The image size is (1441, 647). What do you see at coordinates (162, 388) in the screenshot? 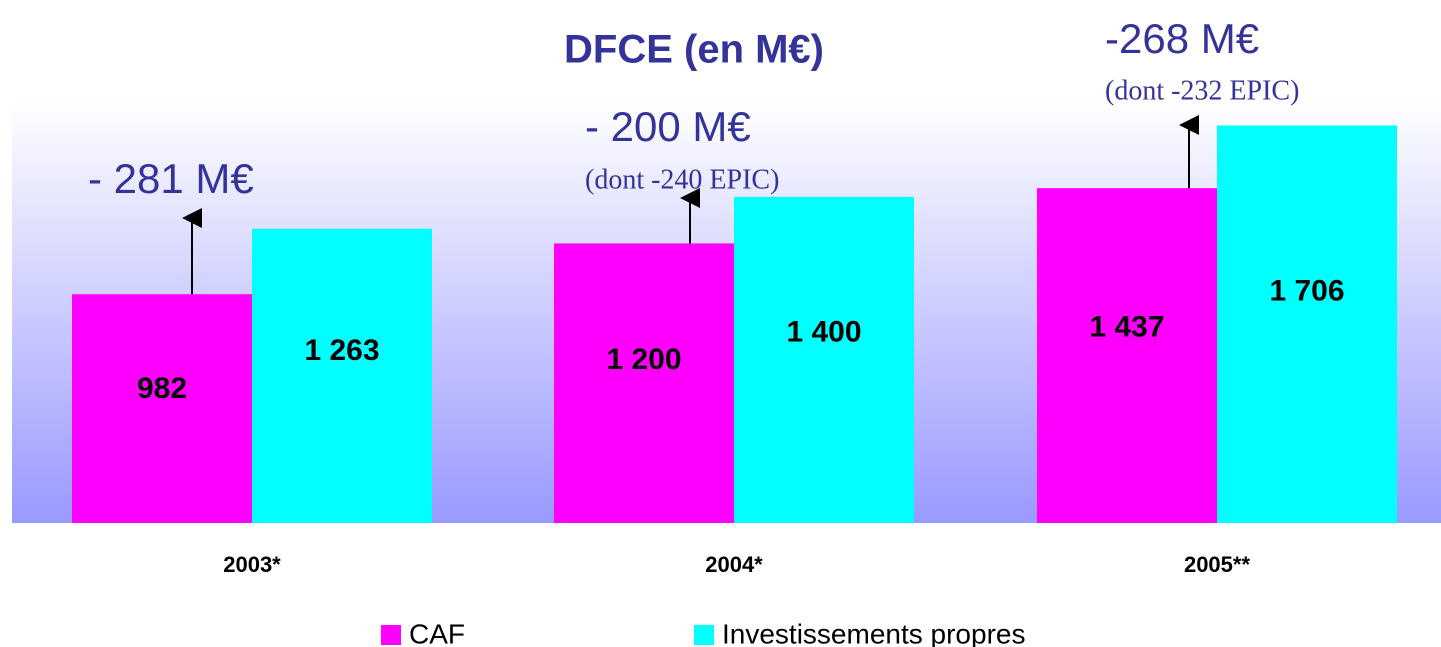
I see `value-label: 982` at bounding box center [162, 388].